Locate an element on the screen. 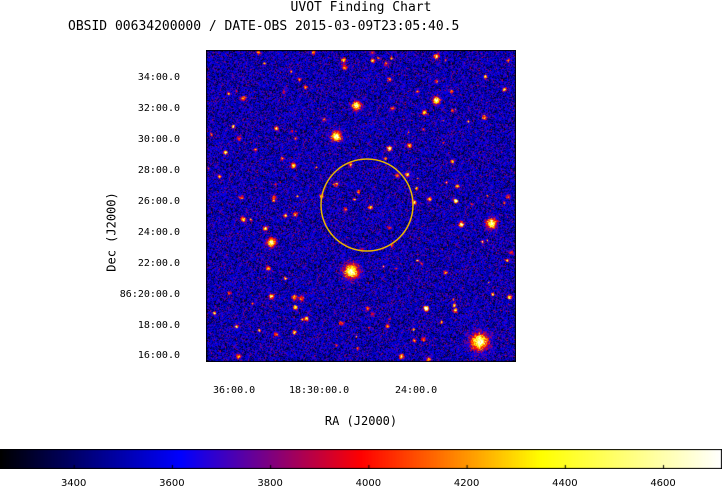  region-overlay is located at coordinates (367, 205).